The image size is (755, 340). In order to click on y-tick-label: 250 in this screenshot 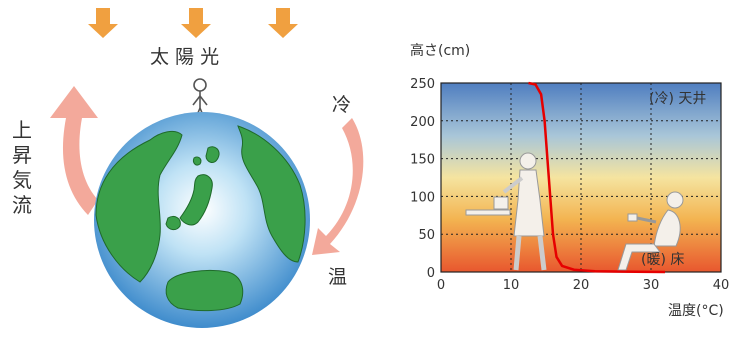, I will do `click(422, 84)`.